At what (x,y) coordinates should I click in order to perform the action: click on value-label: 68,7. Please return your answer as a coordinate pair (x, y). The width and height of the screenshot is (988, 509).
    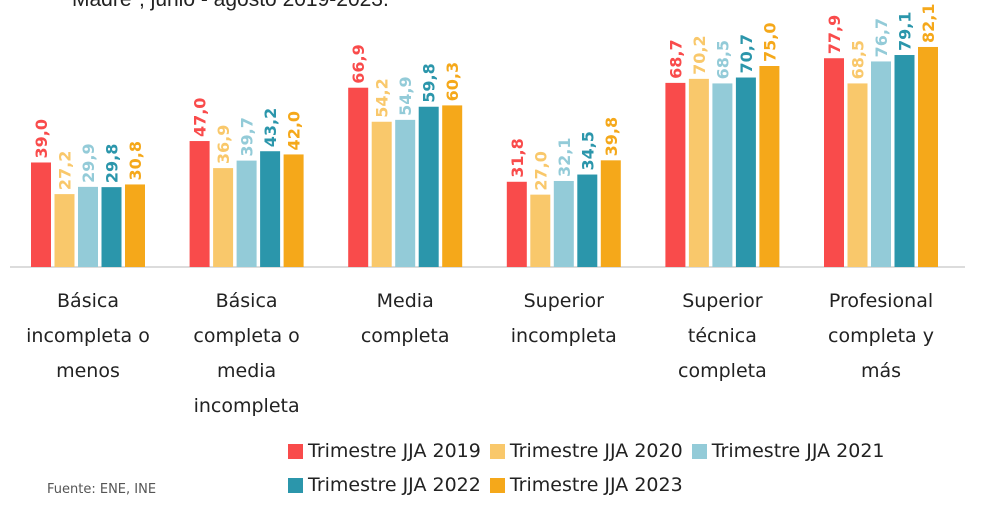
    Looking at the image, I should click on (675, 58).